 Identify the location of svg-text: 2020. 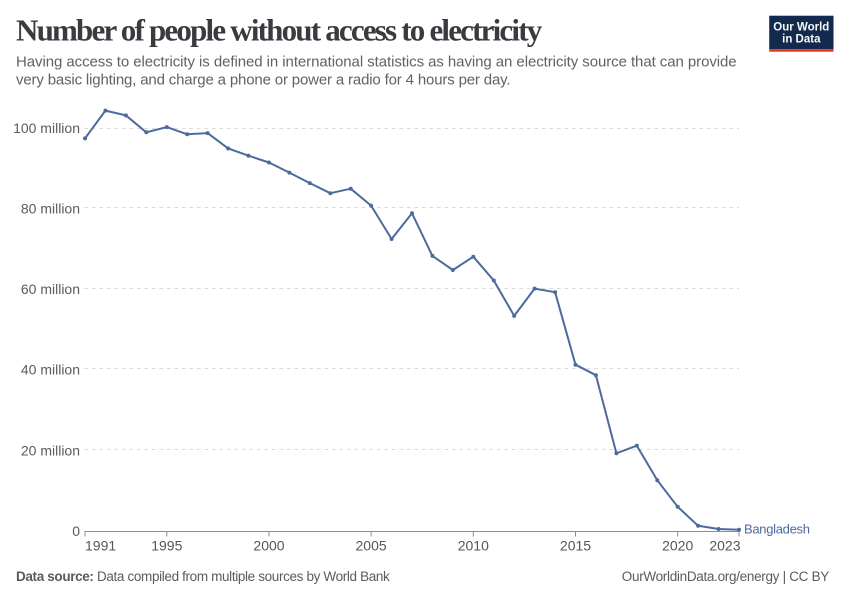
(677, 546).